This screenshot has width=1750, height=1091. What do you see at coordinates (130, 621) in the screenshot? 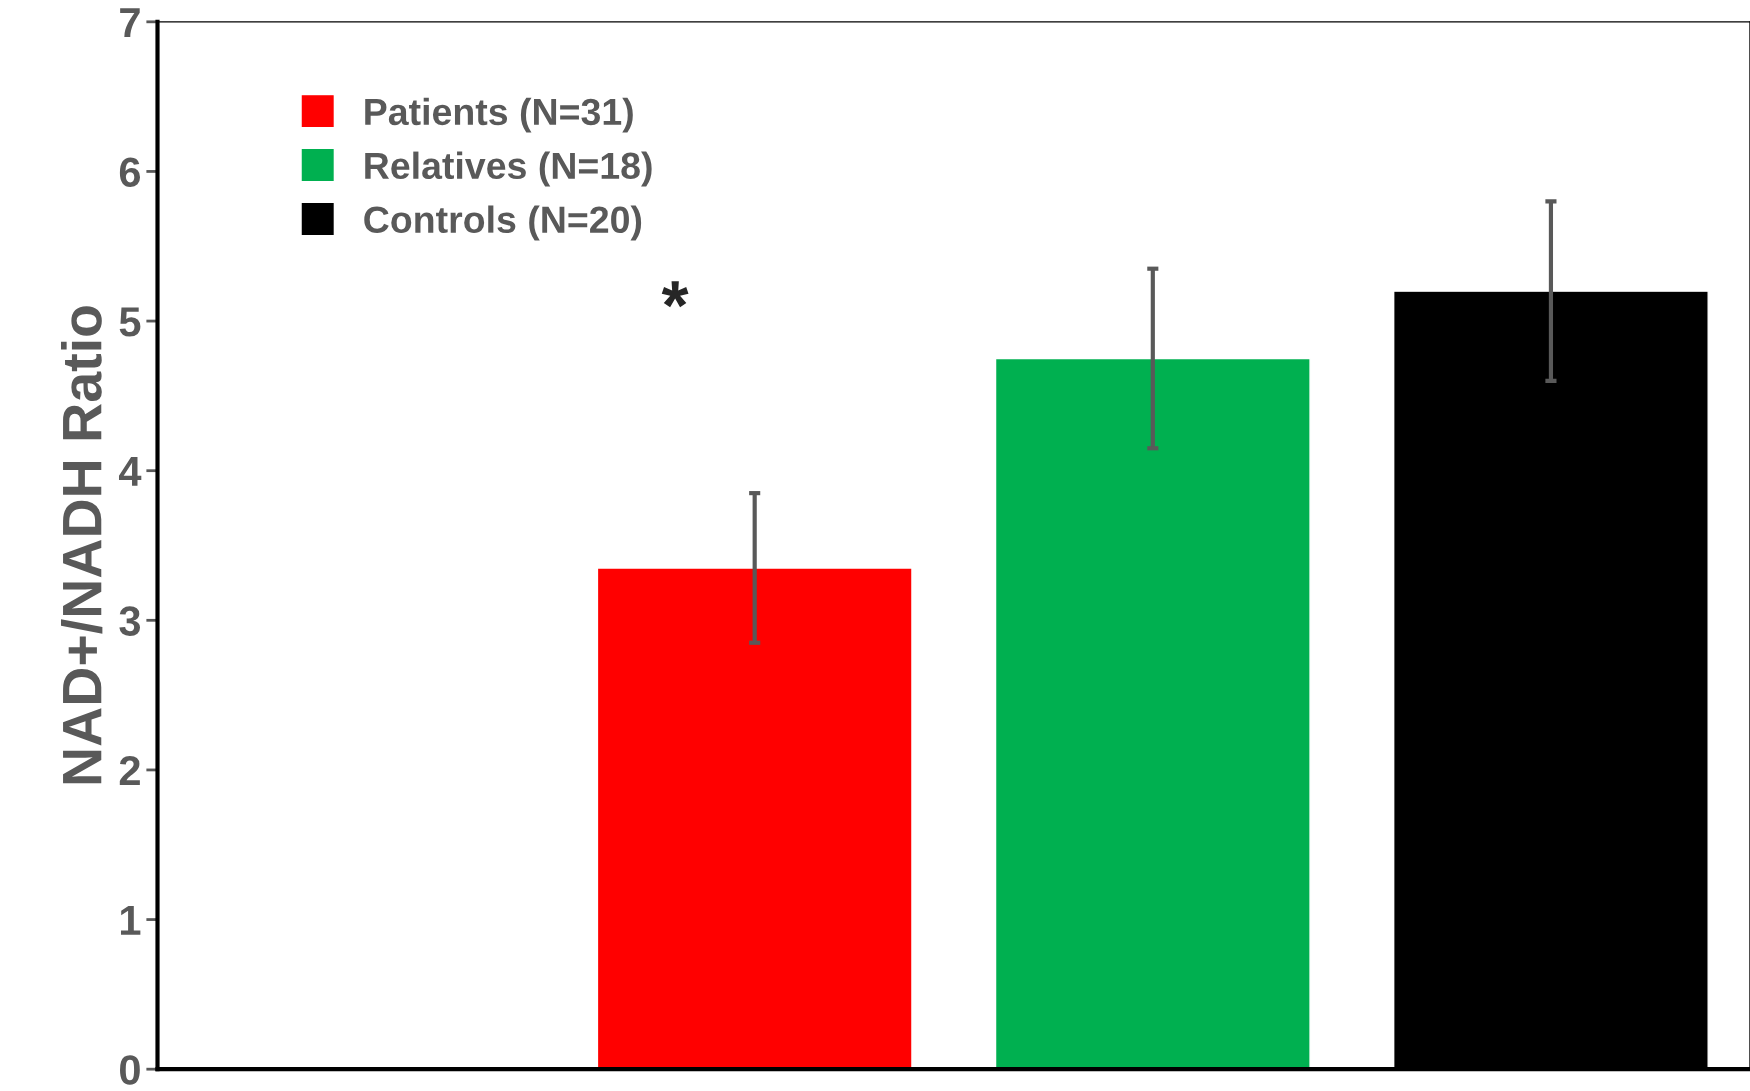
I see `y-tick-label: 3` at bounding box center [130, 621].